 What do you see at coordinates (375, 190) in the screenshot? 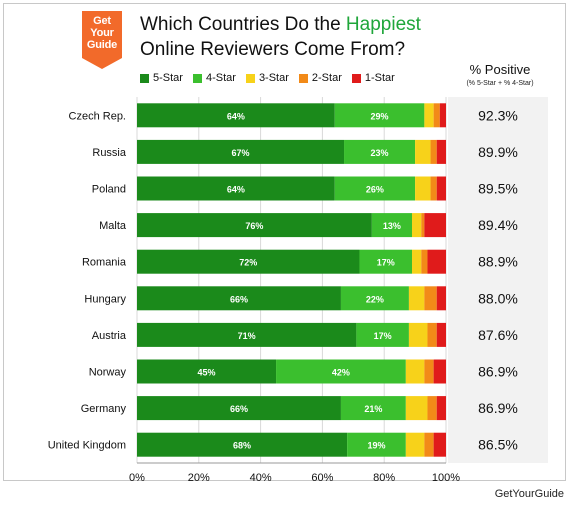
I see `data-label: 26%` at bounding box center [375, 190].